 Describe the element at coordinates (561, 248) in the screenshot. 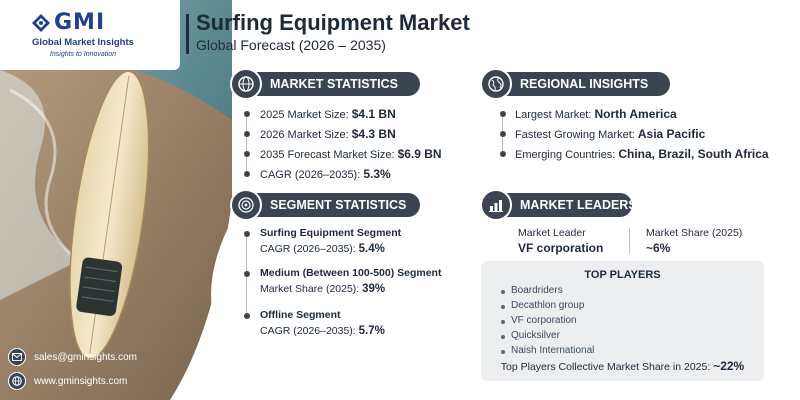

I see `market-leader-value: VF corporation` at that location.